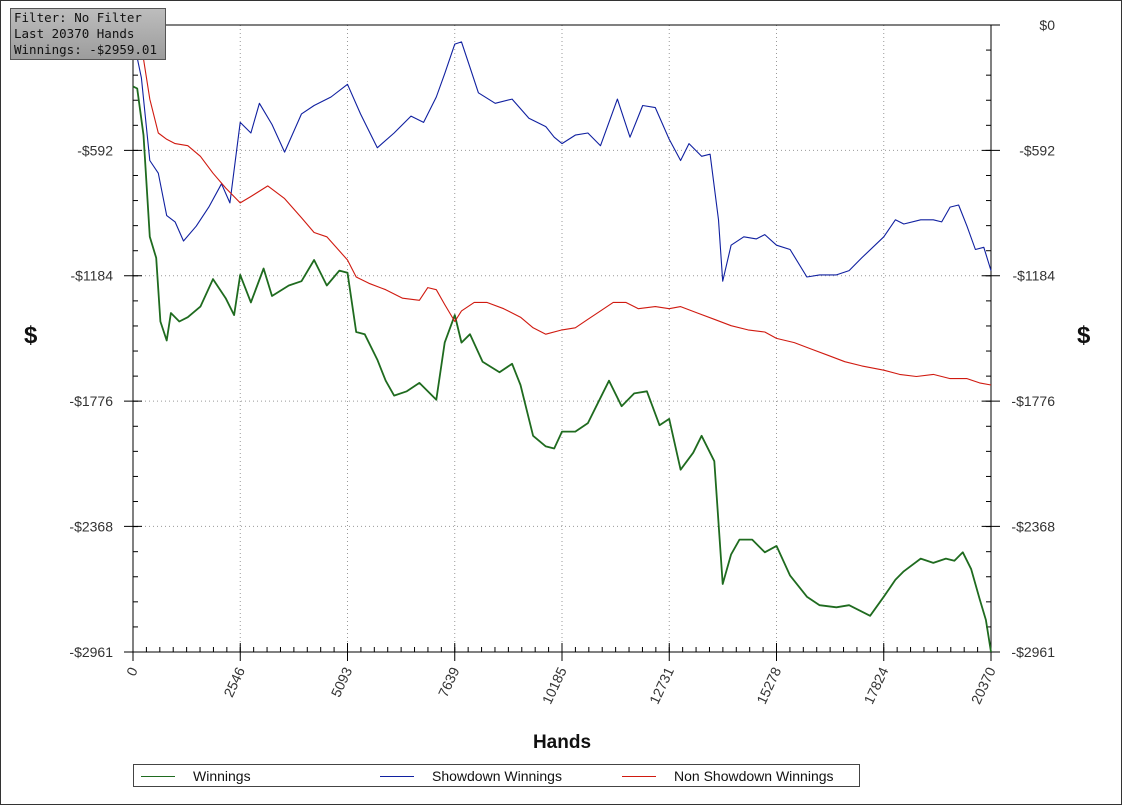 Image resolution: width=1124 pixels, height=807 pixels. Describe the element at coordinates (91, 652) in the screenshot. I see `y-tick-label-left: -$2961` at that location.